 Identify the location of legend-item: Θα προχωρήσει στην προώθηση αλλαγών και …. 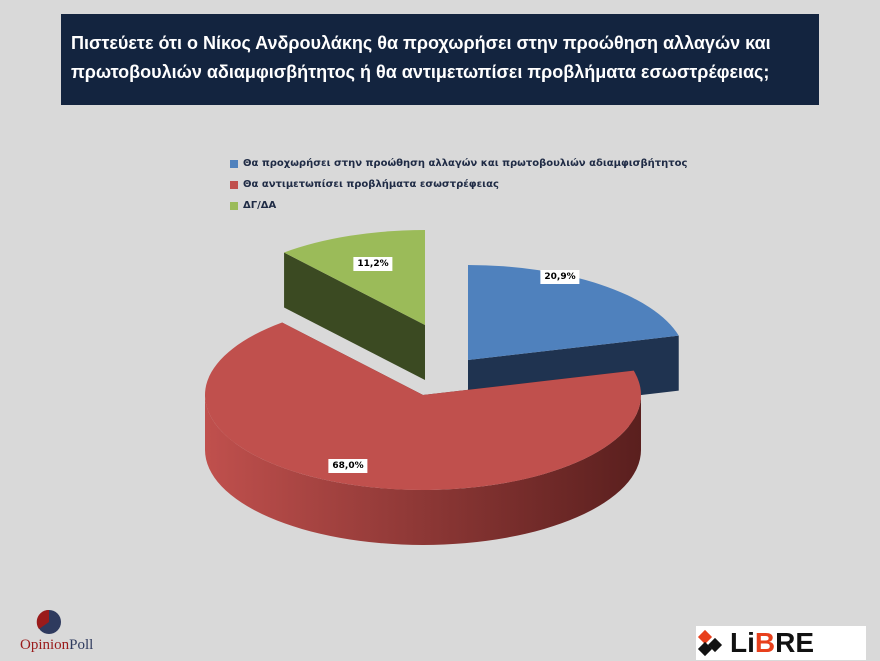
(458, 163).